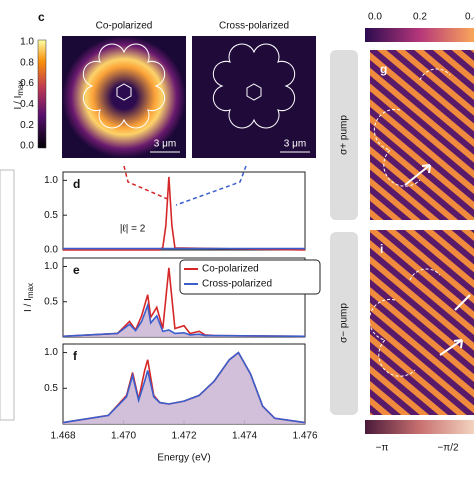 The image size is (474, 479). What do you see at coordinates (51, 250) in the screenshot?
I see `y-tick-label: 0.0` at bounding box center [51, 250].